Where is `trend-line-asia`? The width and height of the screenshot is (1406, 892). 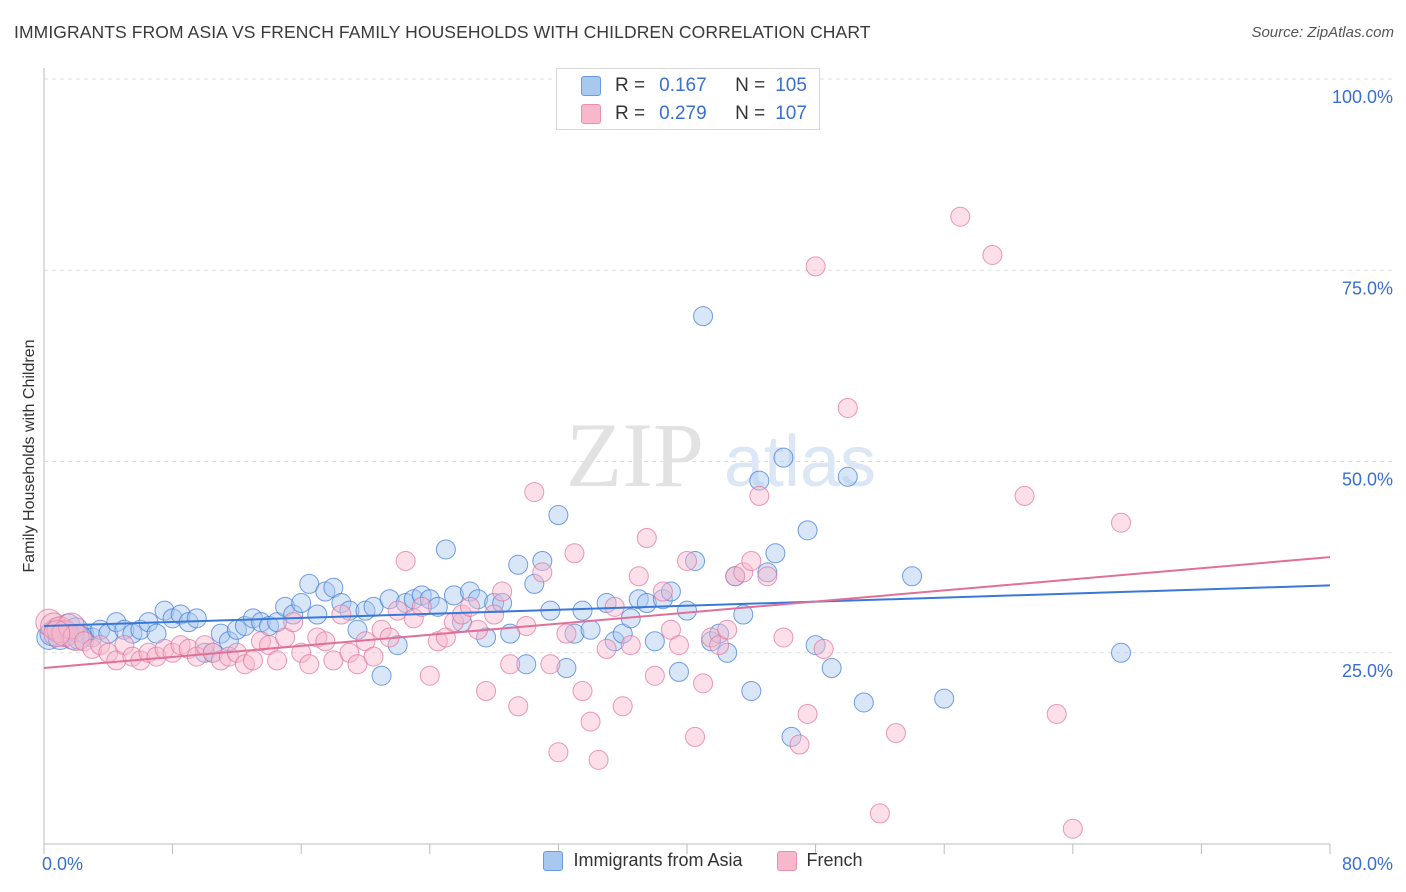 trend-line-asia is located at coordinates (687, 605).